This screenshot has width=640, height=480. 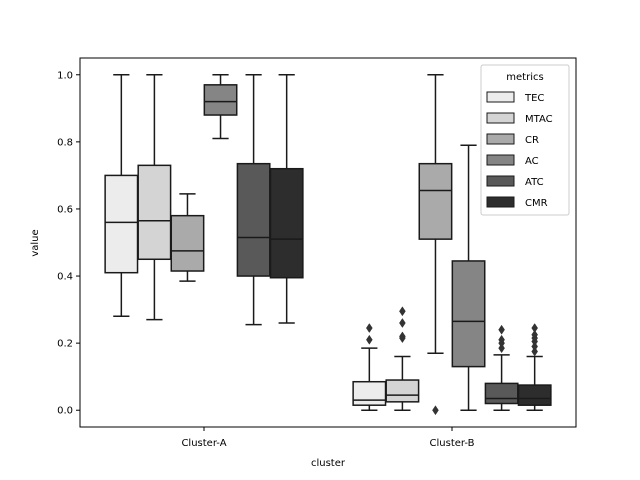 What do you see at coordinates (539, 119) in the screenshot?
I see `legend-label: MTAC` at bounding box center [539, 119].